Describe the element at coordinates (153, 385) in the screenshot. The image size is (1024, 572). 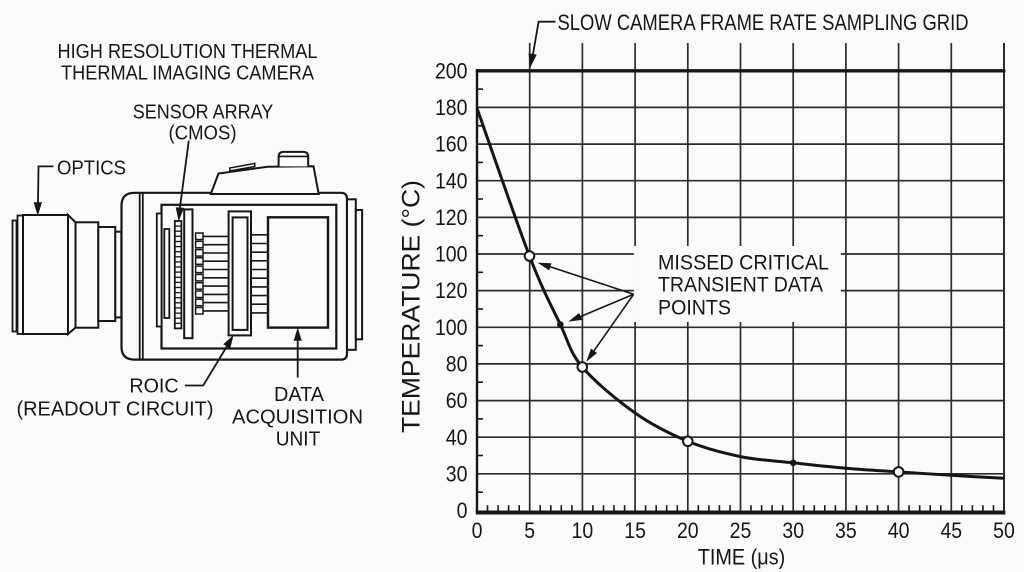
I see `svg-text: ROIC` at that location.